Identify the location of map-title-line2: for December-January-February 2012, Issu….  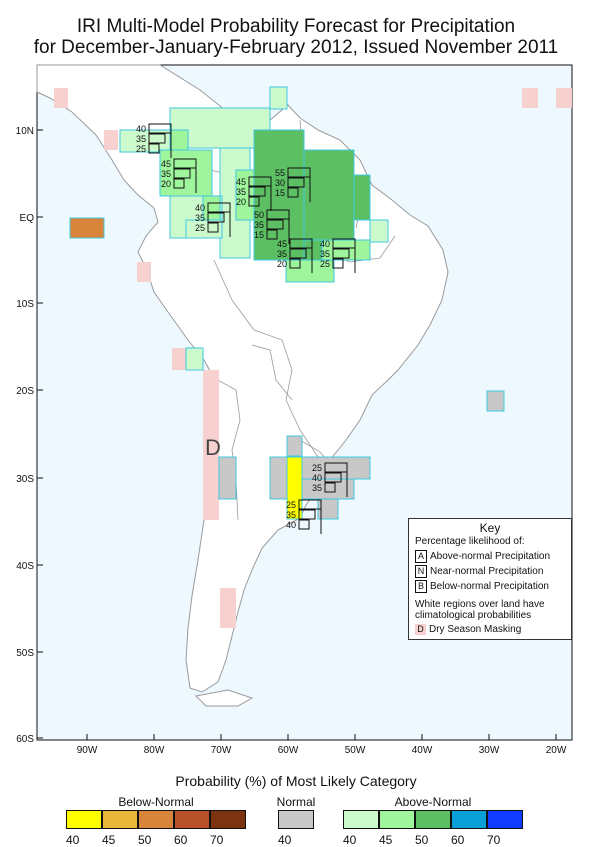
(296, 47).